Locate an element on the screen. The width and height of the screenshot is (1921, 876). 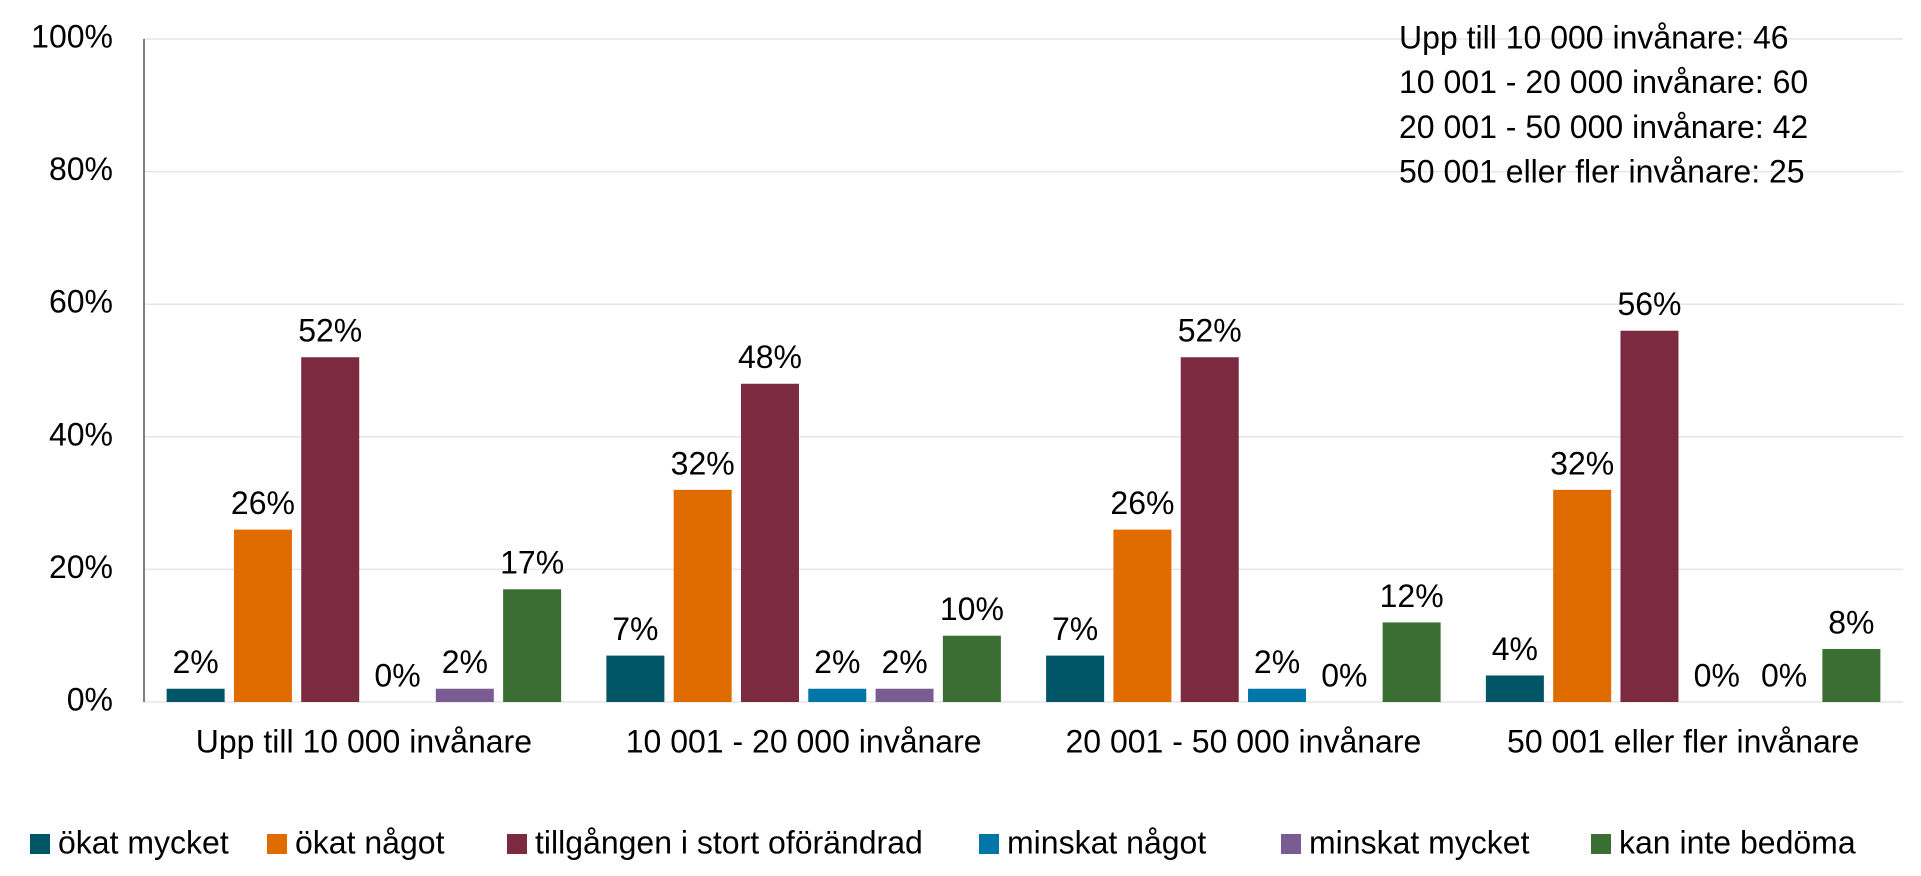
legend-label: tillgången i stort oförändrad is located at coordinates (729, 842).